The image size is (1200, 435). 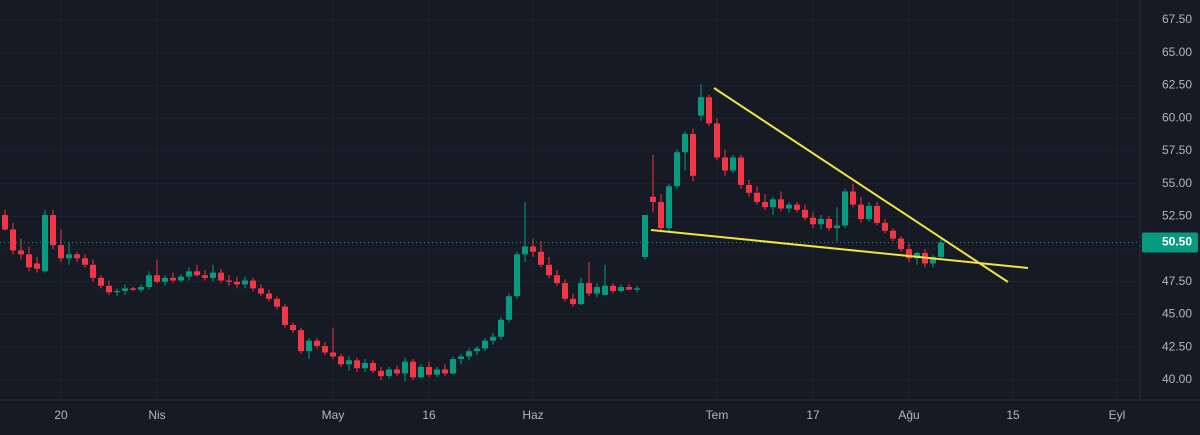 I want to click on y-tick-label: 57.50, so click(x=1177, y=150).